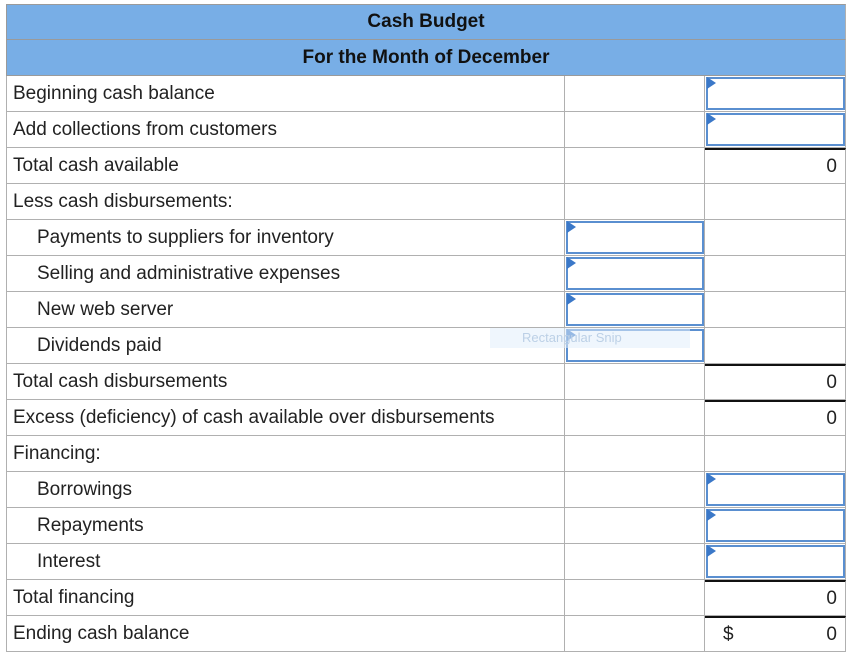  I want to click on row-label: Less cash disbursements:, so click(285, 202).